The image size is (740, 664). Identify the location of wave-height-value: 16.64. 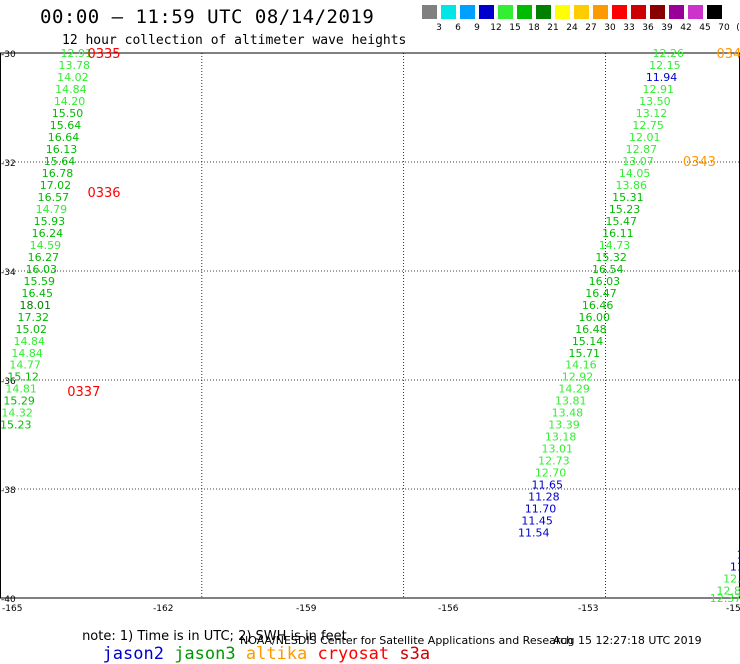
(64, 137).